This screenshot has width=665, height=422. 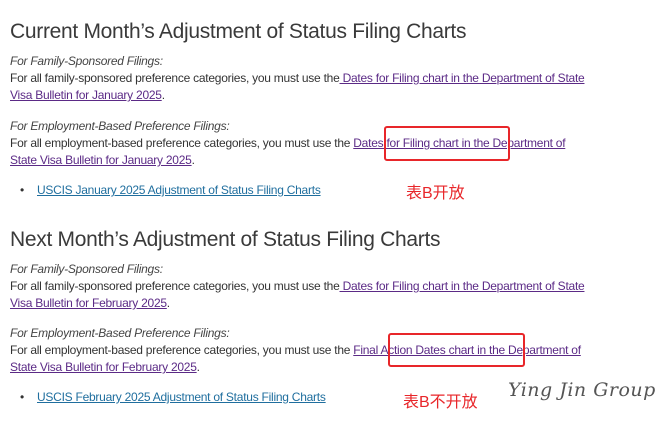 What do you see at coordinates (440, 402) in the screenshot?
I see `annotation-not-open: 表B不开放` at bounding box center [440, 402].